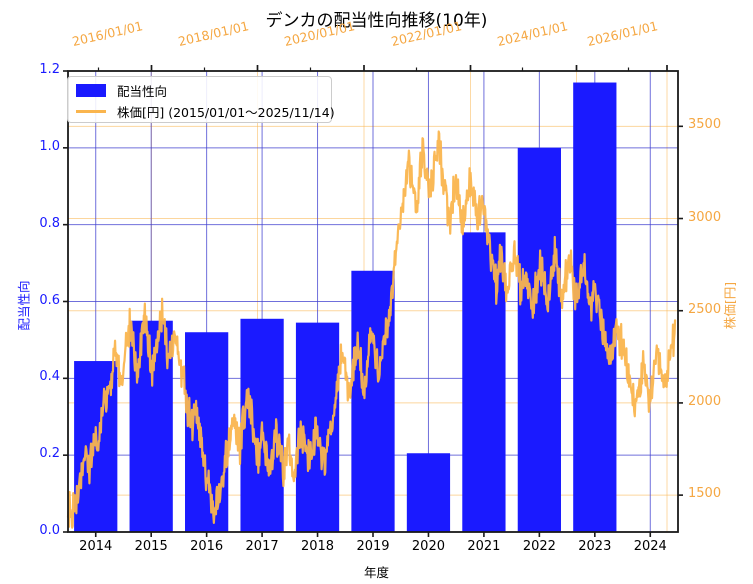 This screenshot has width=753, height=584. I want to click on legend-label-1: 株価[円] (2015/01/01～2025/11/14), so click(226, 112).